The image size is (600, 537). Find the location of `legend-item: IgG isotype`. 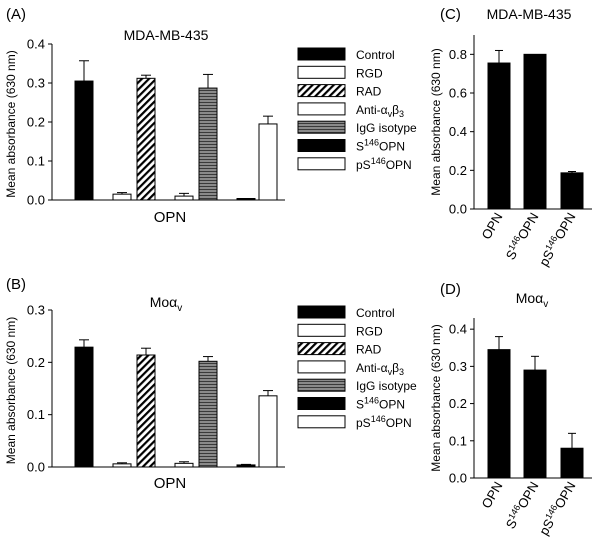

legend-item: IgG isotype is located at coordinates (357, 385).